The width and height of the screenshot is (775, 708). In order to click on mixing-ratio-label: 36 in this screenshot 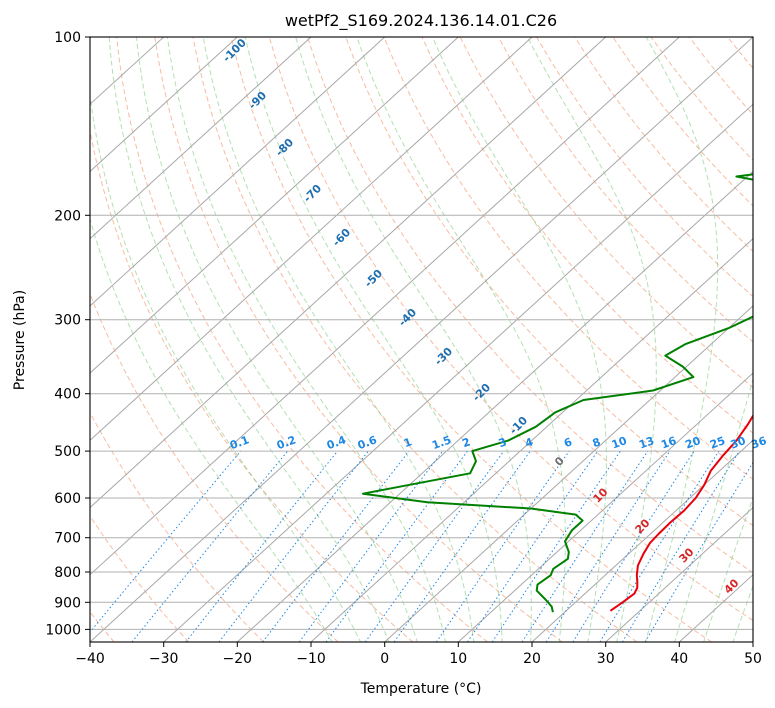, I will do `click(758, 443)`.